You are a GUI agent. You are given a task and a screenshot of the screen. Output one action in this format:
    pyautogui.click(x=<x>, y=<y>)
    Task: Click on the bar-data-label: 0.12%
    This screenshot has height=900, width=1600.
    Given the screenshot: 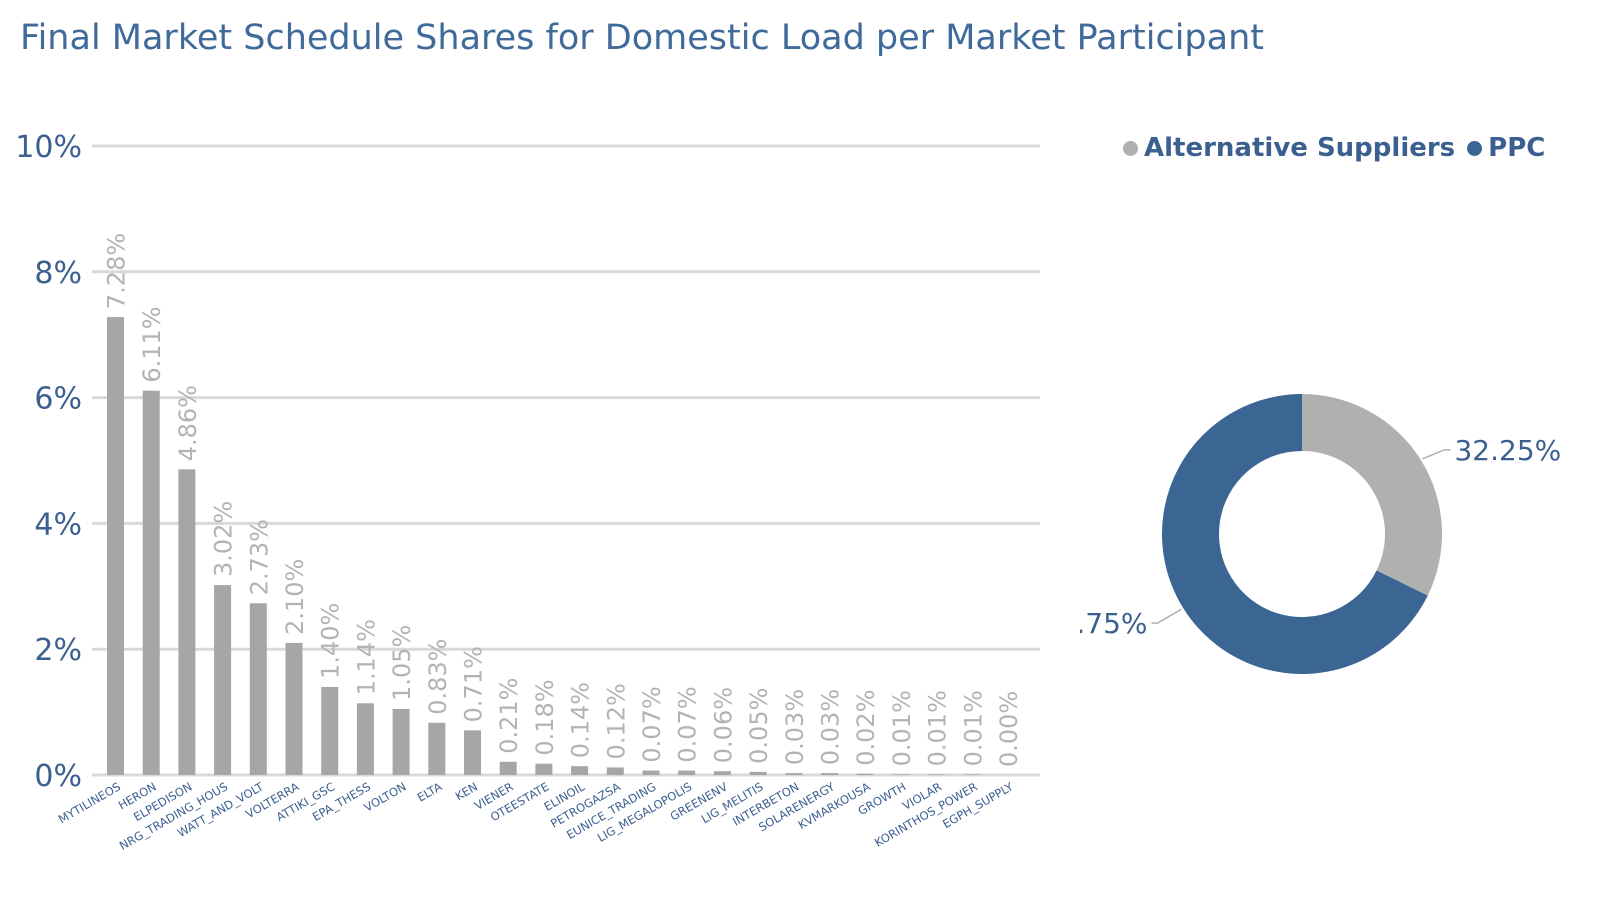 What is the action you would take?
    pyautogui.click(x=616, y=721)
    